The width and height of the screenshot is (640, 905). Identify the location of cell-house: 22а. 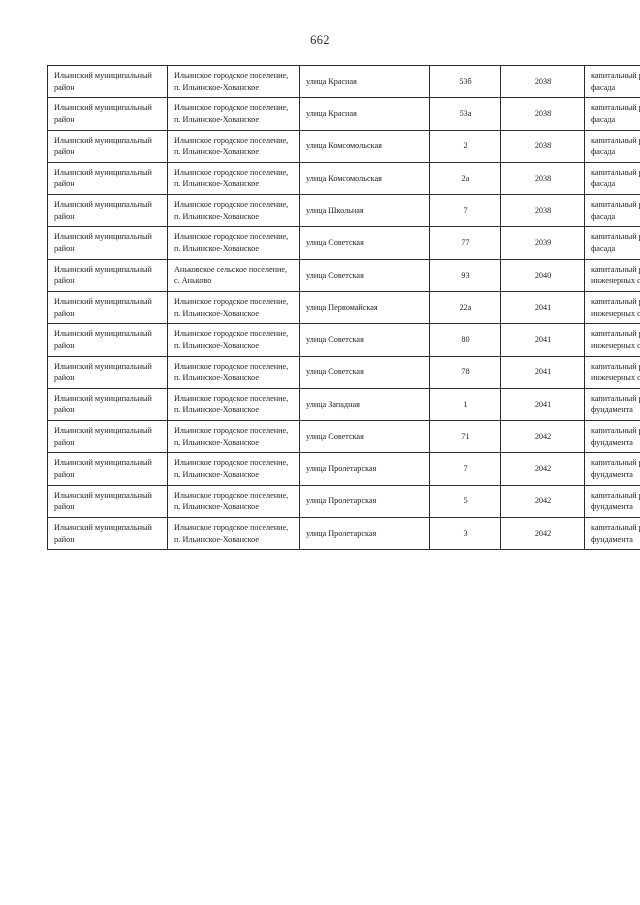
(465, 307).